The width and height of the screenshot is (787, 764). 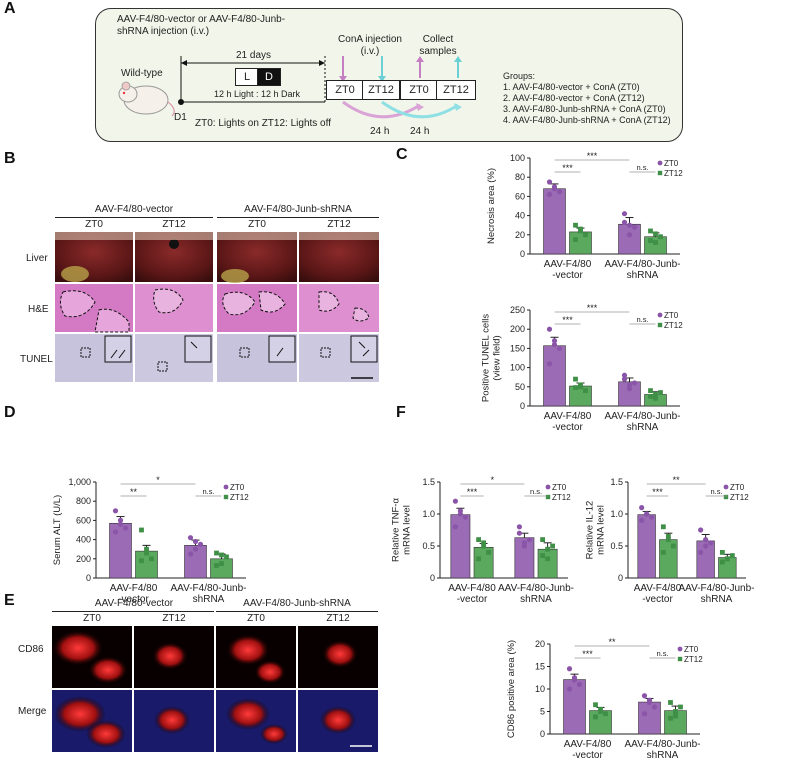 I want to click on he-images, so click(x=217, y=308).